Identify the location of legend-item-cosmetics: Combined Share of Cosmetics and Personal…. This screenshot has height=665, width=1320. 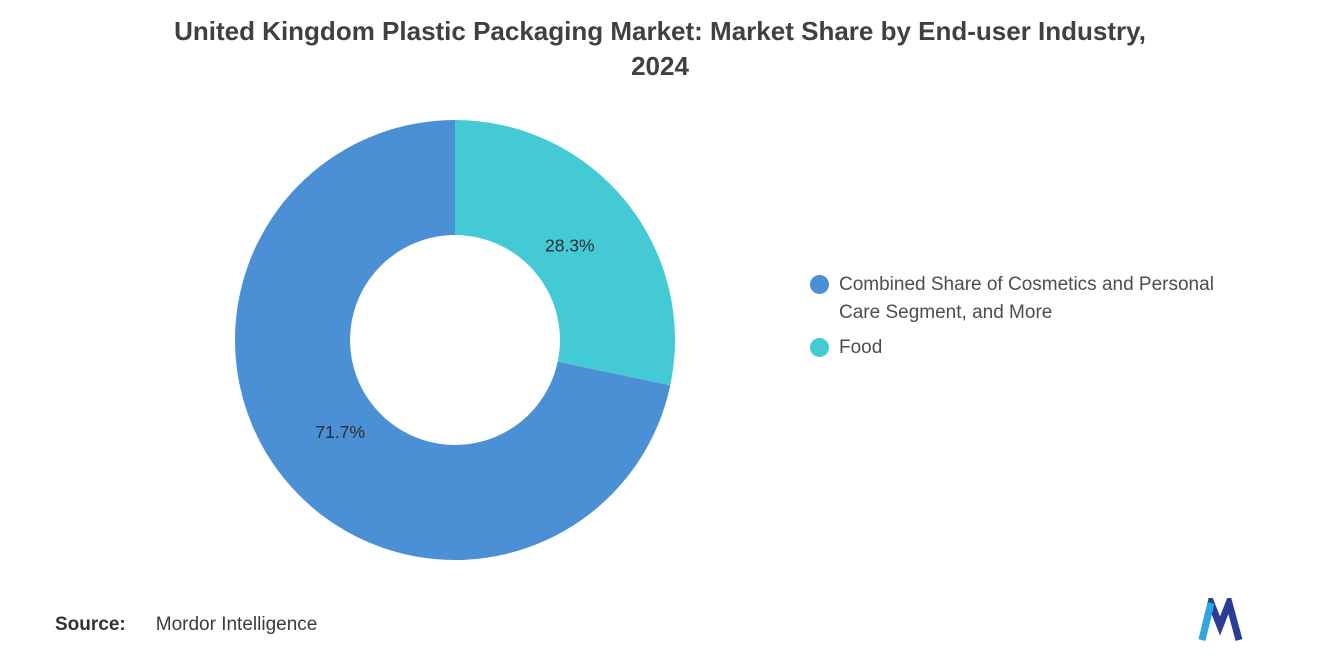
(1029, 298).